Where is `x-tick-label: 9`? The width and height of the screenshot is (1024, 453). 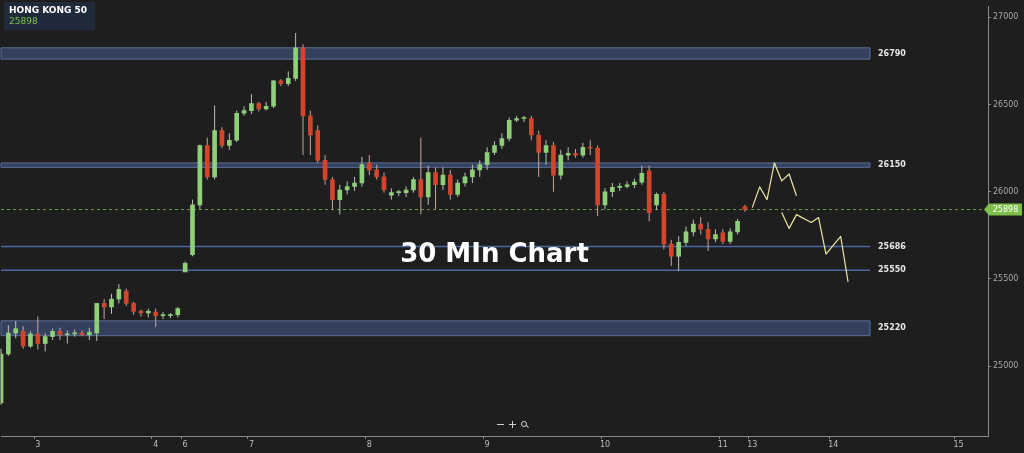
x-tick-label: 9 is located at coordinates (487, 444).